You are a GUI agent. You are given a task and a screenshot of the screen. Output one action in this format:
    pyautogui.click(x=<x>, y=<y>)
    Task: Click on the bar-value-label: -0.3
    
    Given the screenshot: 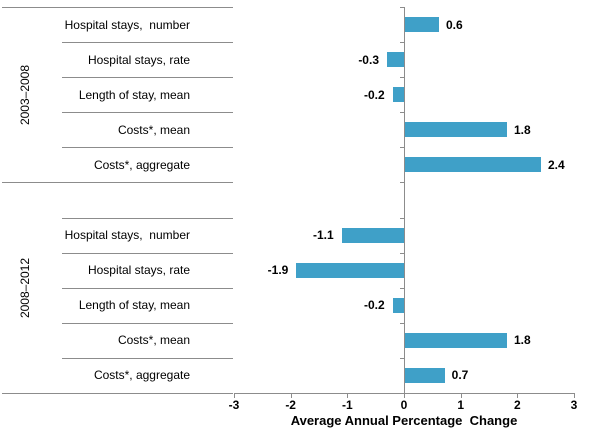 What is the action you would take?
    pyautogui.click(x=368, y=59)
    